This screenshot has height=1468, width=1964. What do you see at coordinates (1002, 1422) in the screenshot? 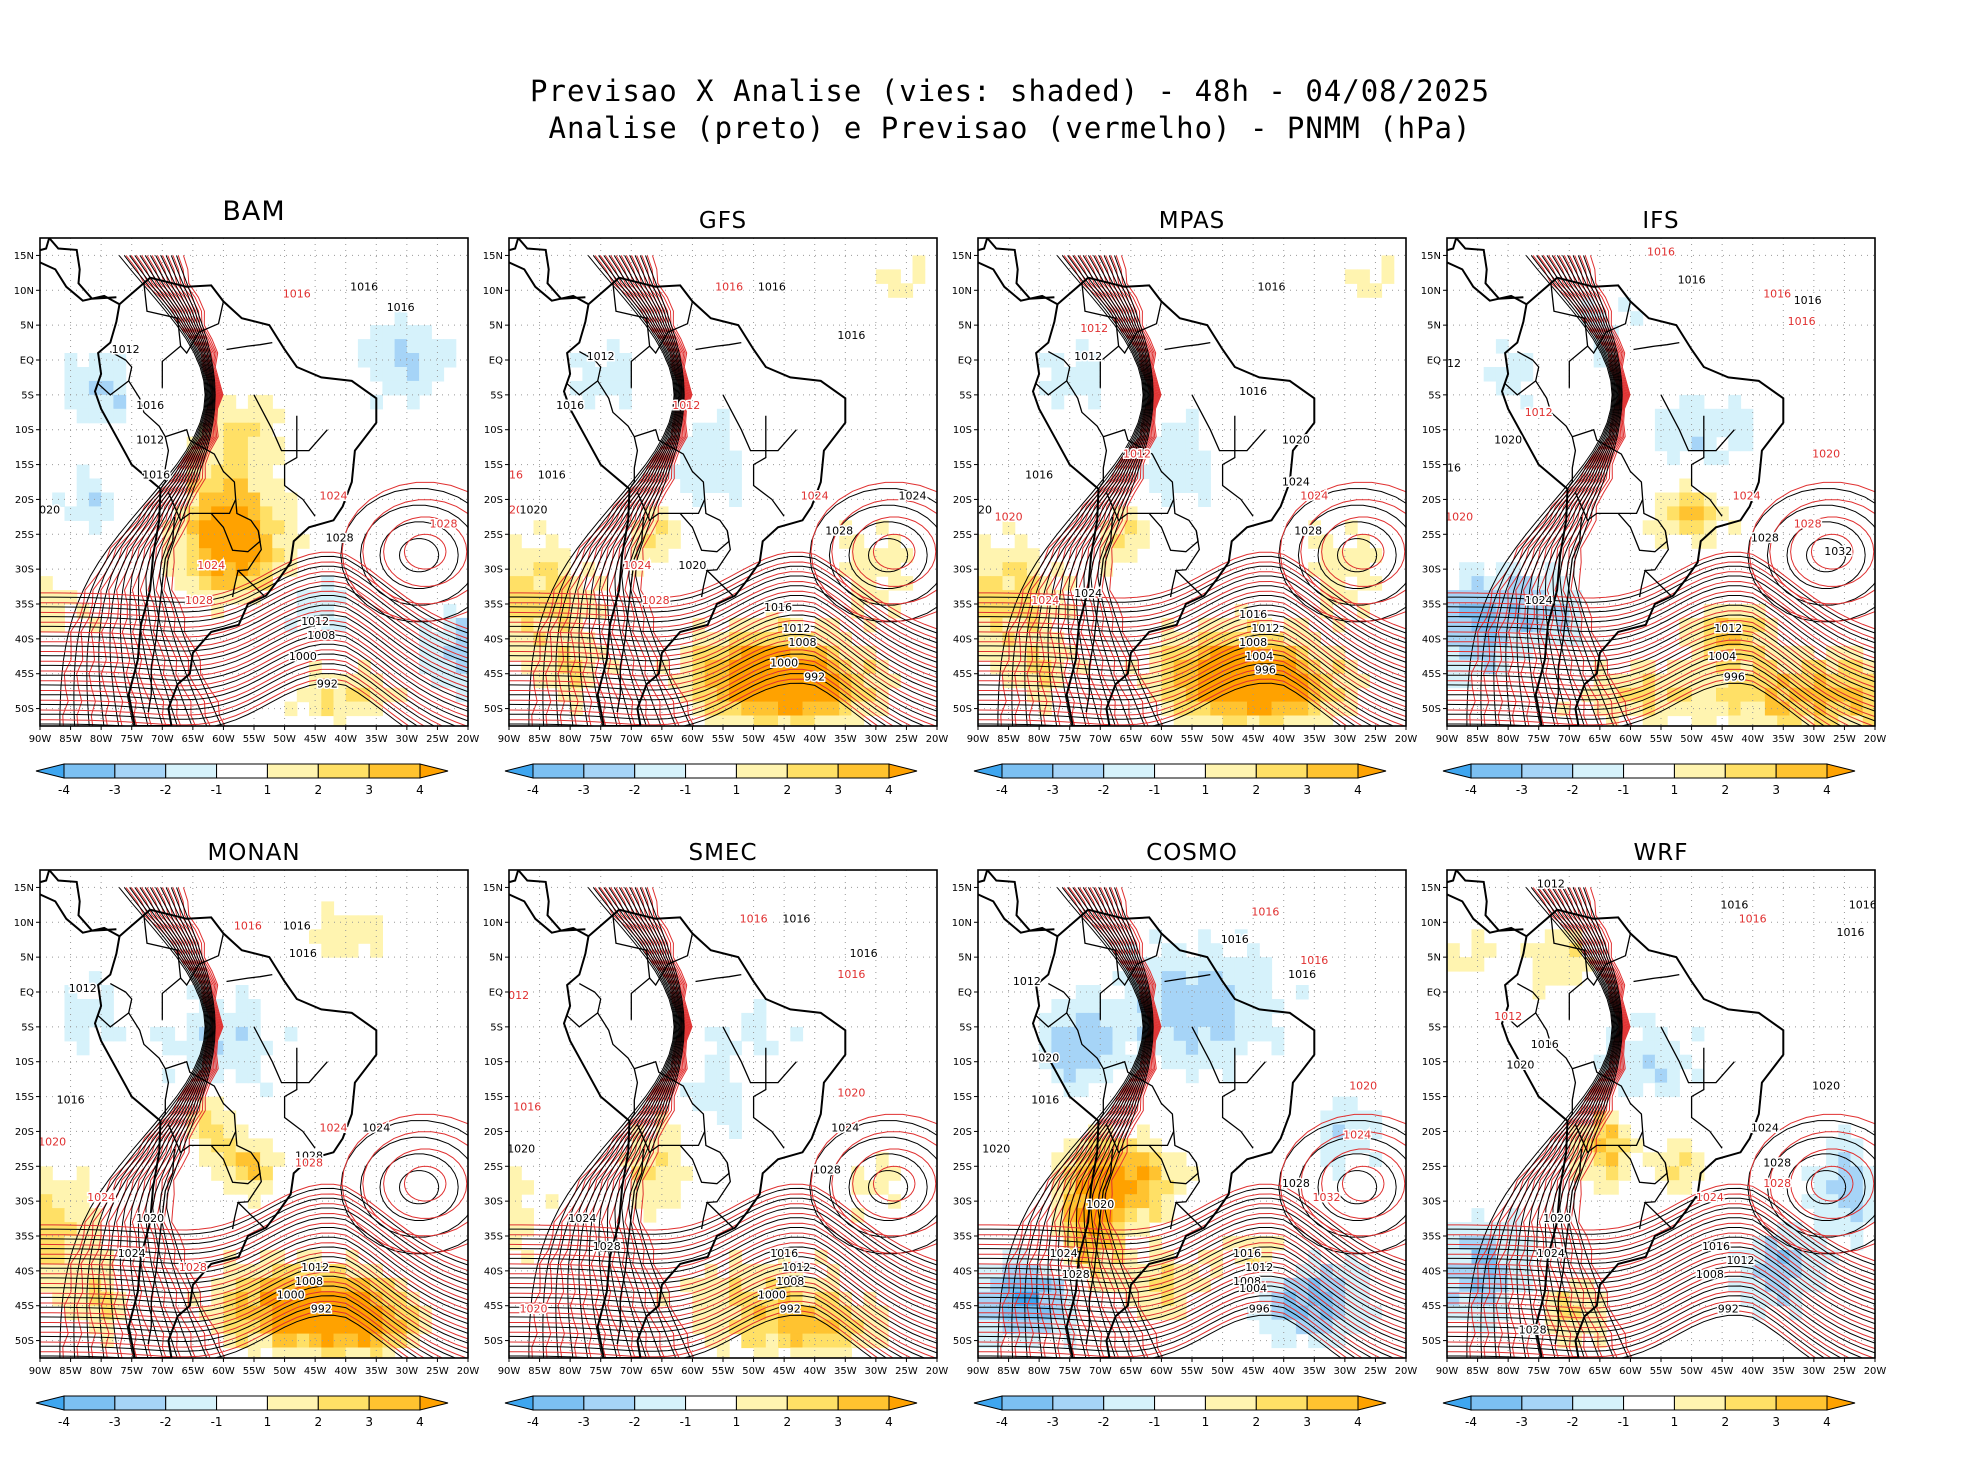
I see `colorbar-label: -4` at bounding box center [1002, 1422].